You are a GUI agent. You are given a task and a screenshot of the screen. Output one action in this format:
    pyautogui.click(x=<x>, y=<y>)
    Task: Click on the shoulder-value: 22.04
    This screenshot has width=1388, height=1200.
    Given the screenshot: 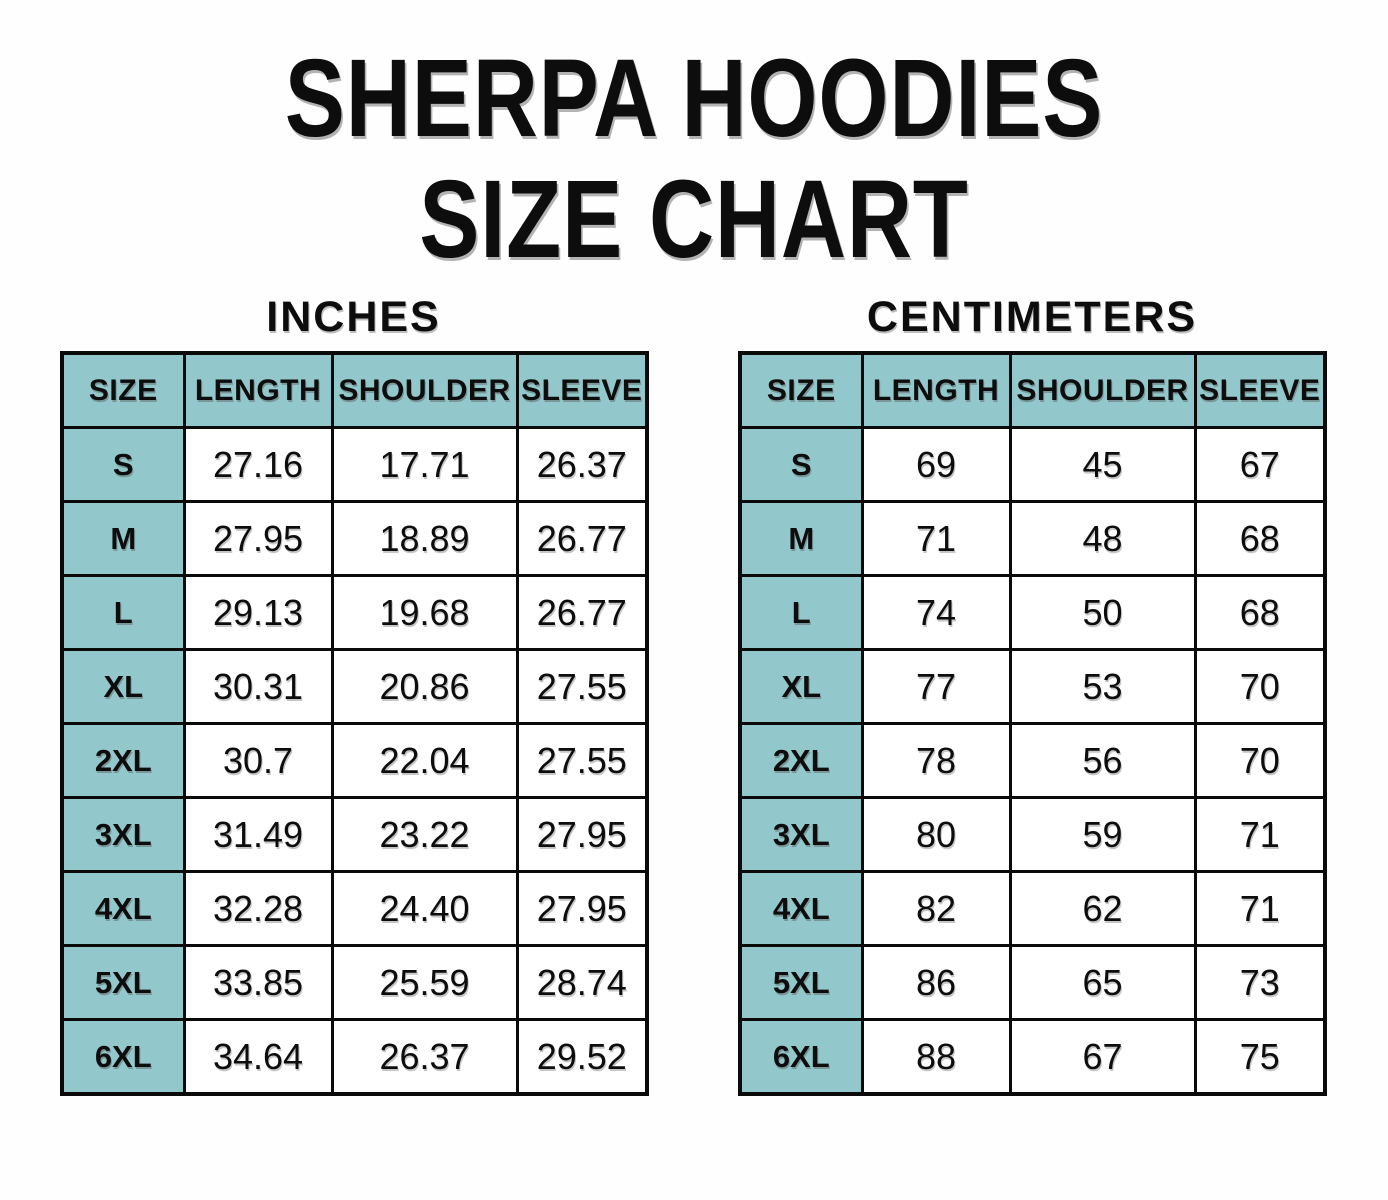 What is the action you would take?
    pyautogui.click(x=424, y=760)
    